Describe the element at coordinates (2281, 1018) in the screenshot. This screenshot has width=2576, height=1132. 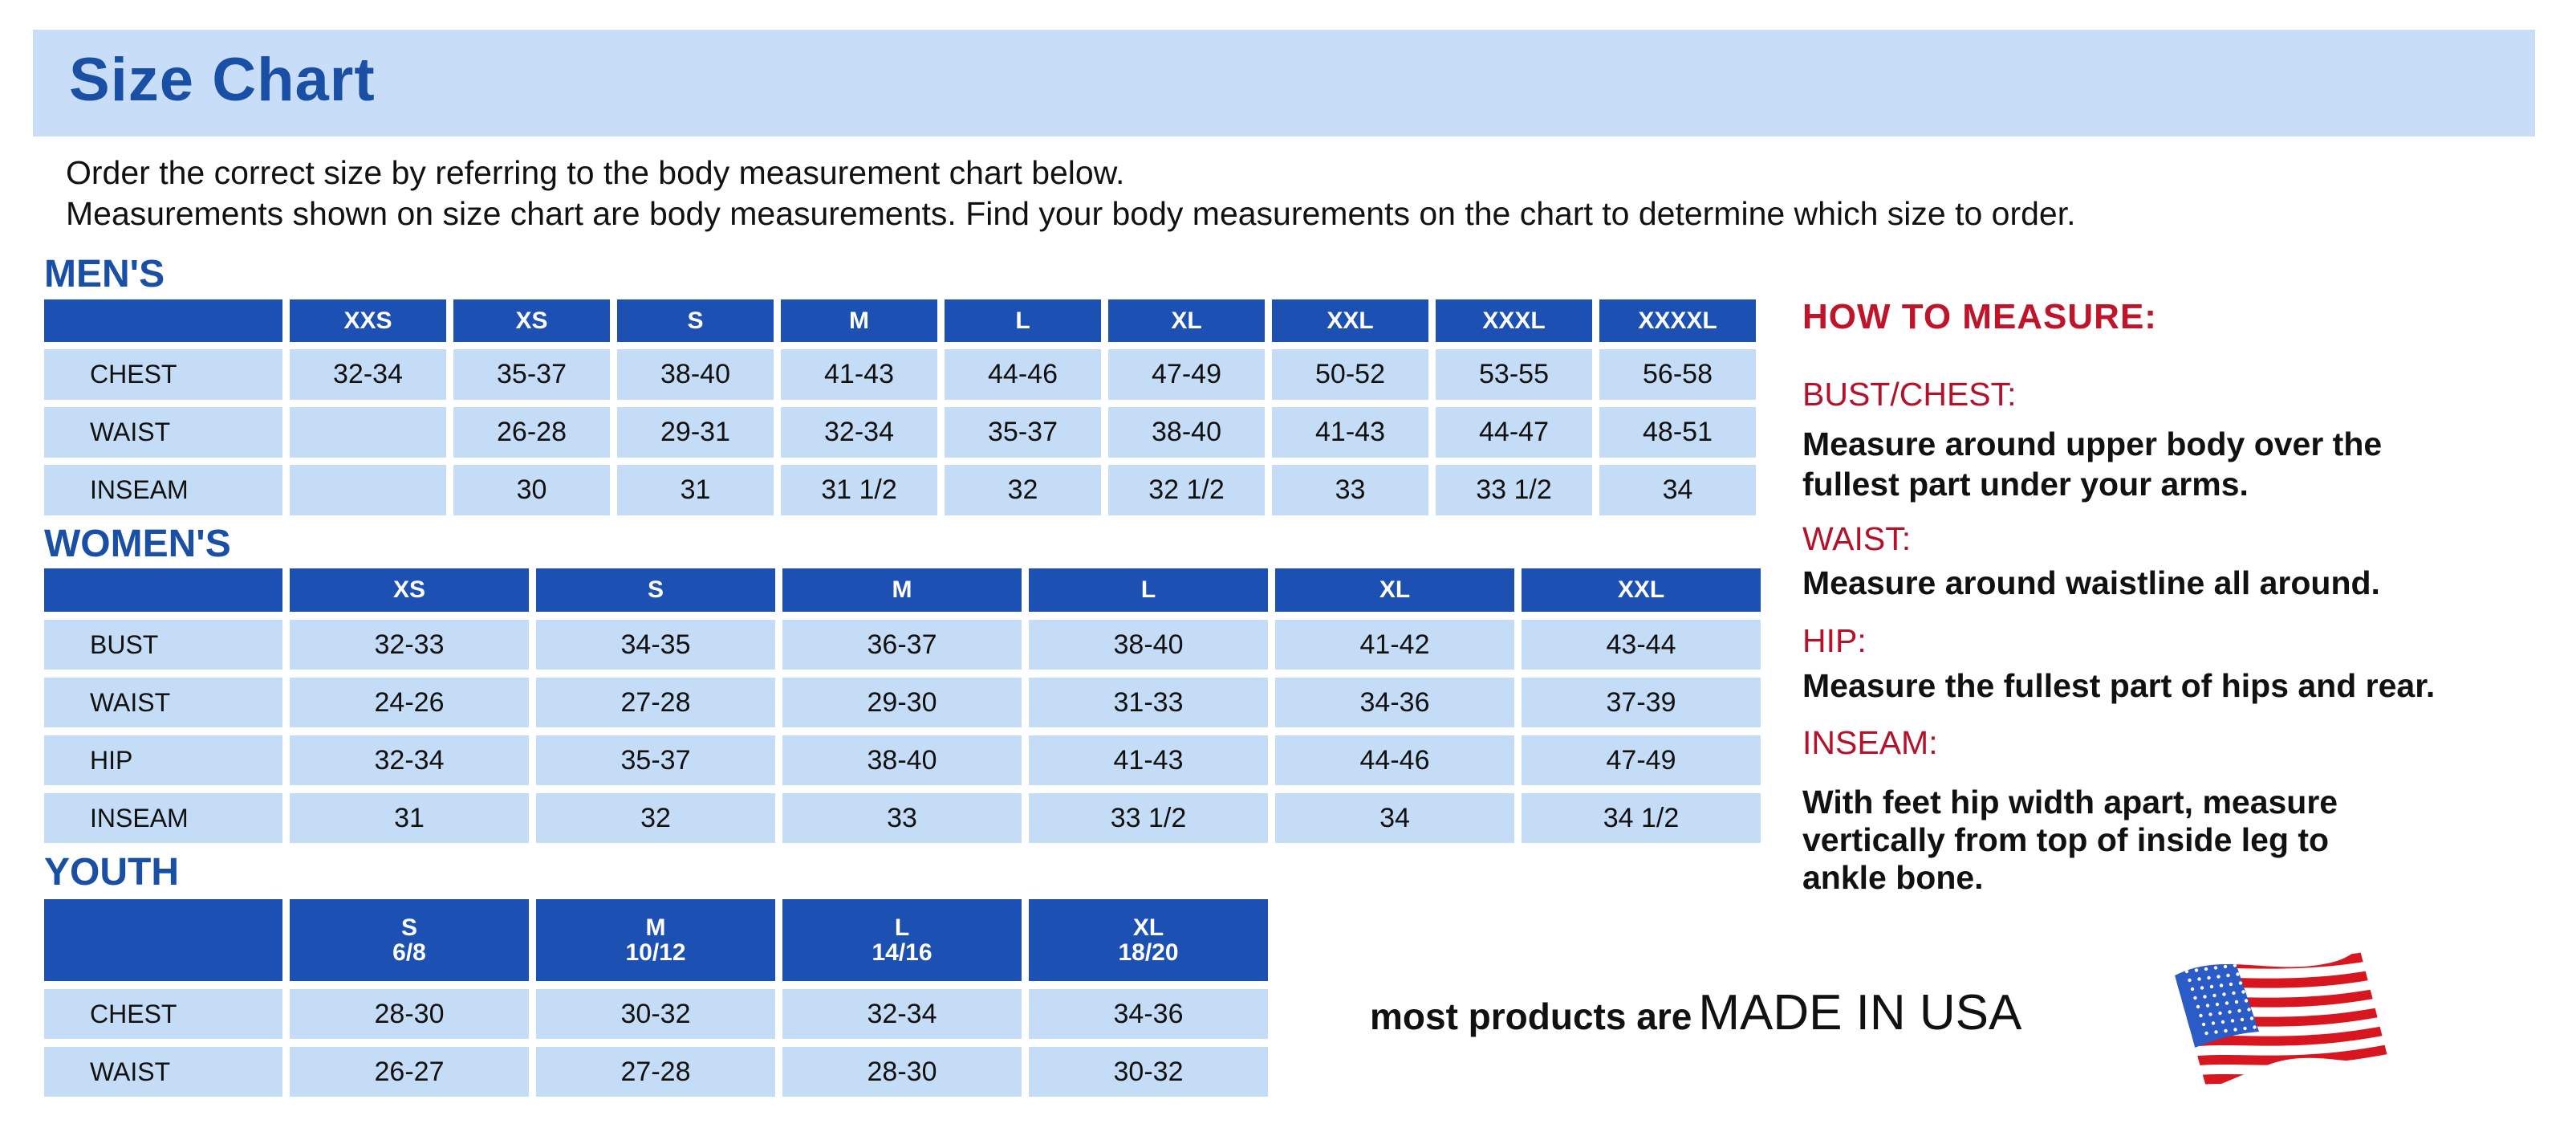
I see `us-flag-icon` at that location.